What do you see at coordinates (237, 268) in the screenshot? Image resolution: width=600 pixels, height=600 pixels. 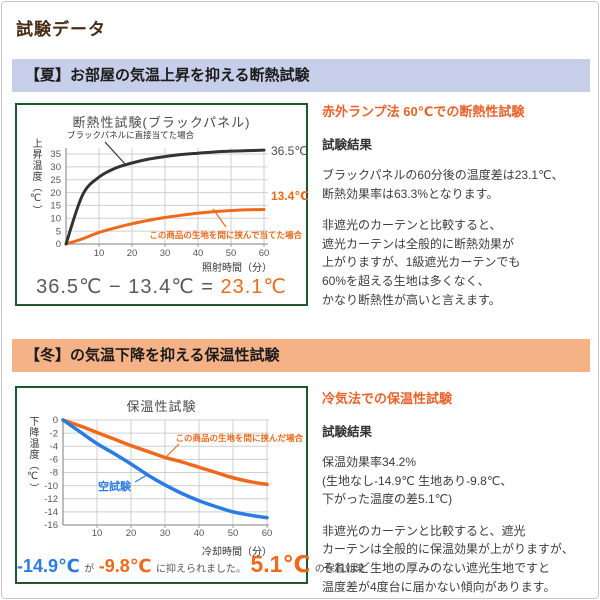 I see `x-axis-title: 照射時間（分）` at bounding box center [237, 268].